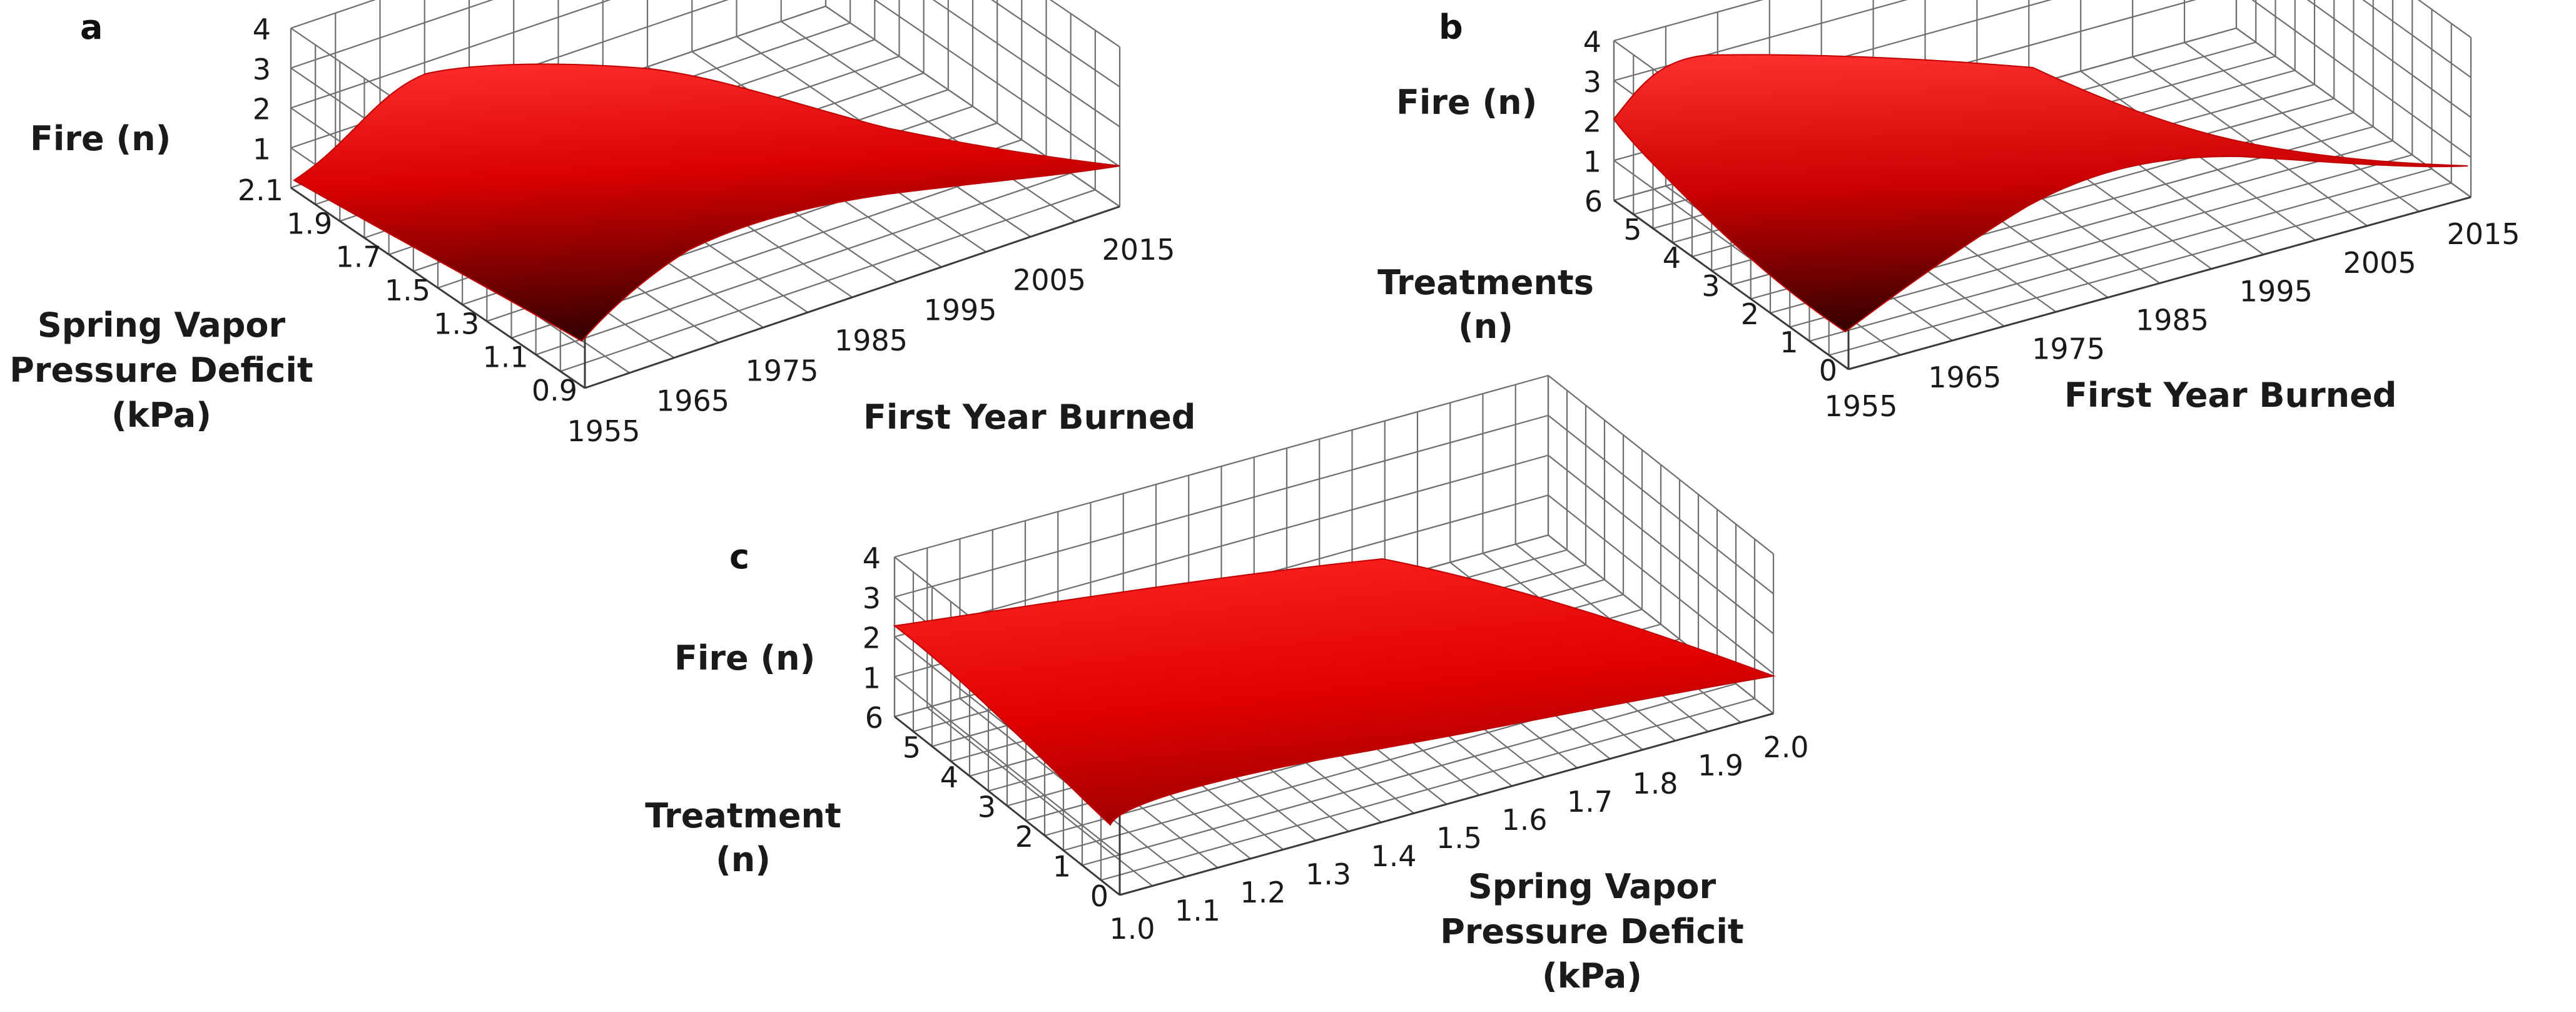 The image size is (2576, 1012). Describe the element at coordinates (1710, 286) in the screenshot. I see `panel-b-y-tick-label: 3` at that location.